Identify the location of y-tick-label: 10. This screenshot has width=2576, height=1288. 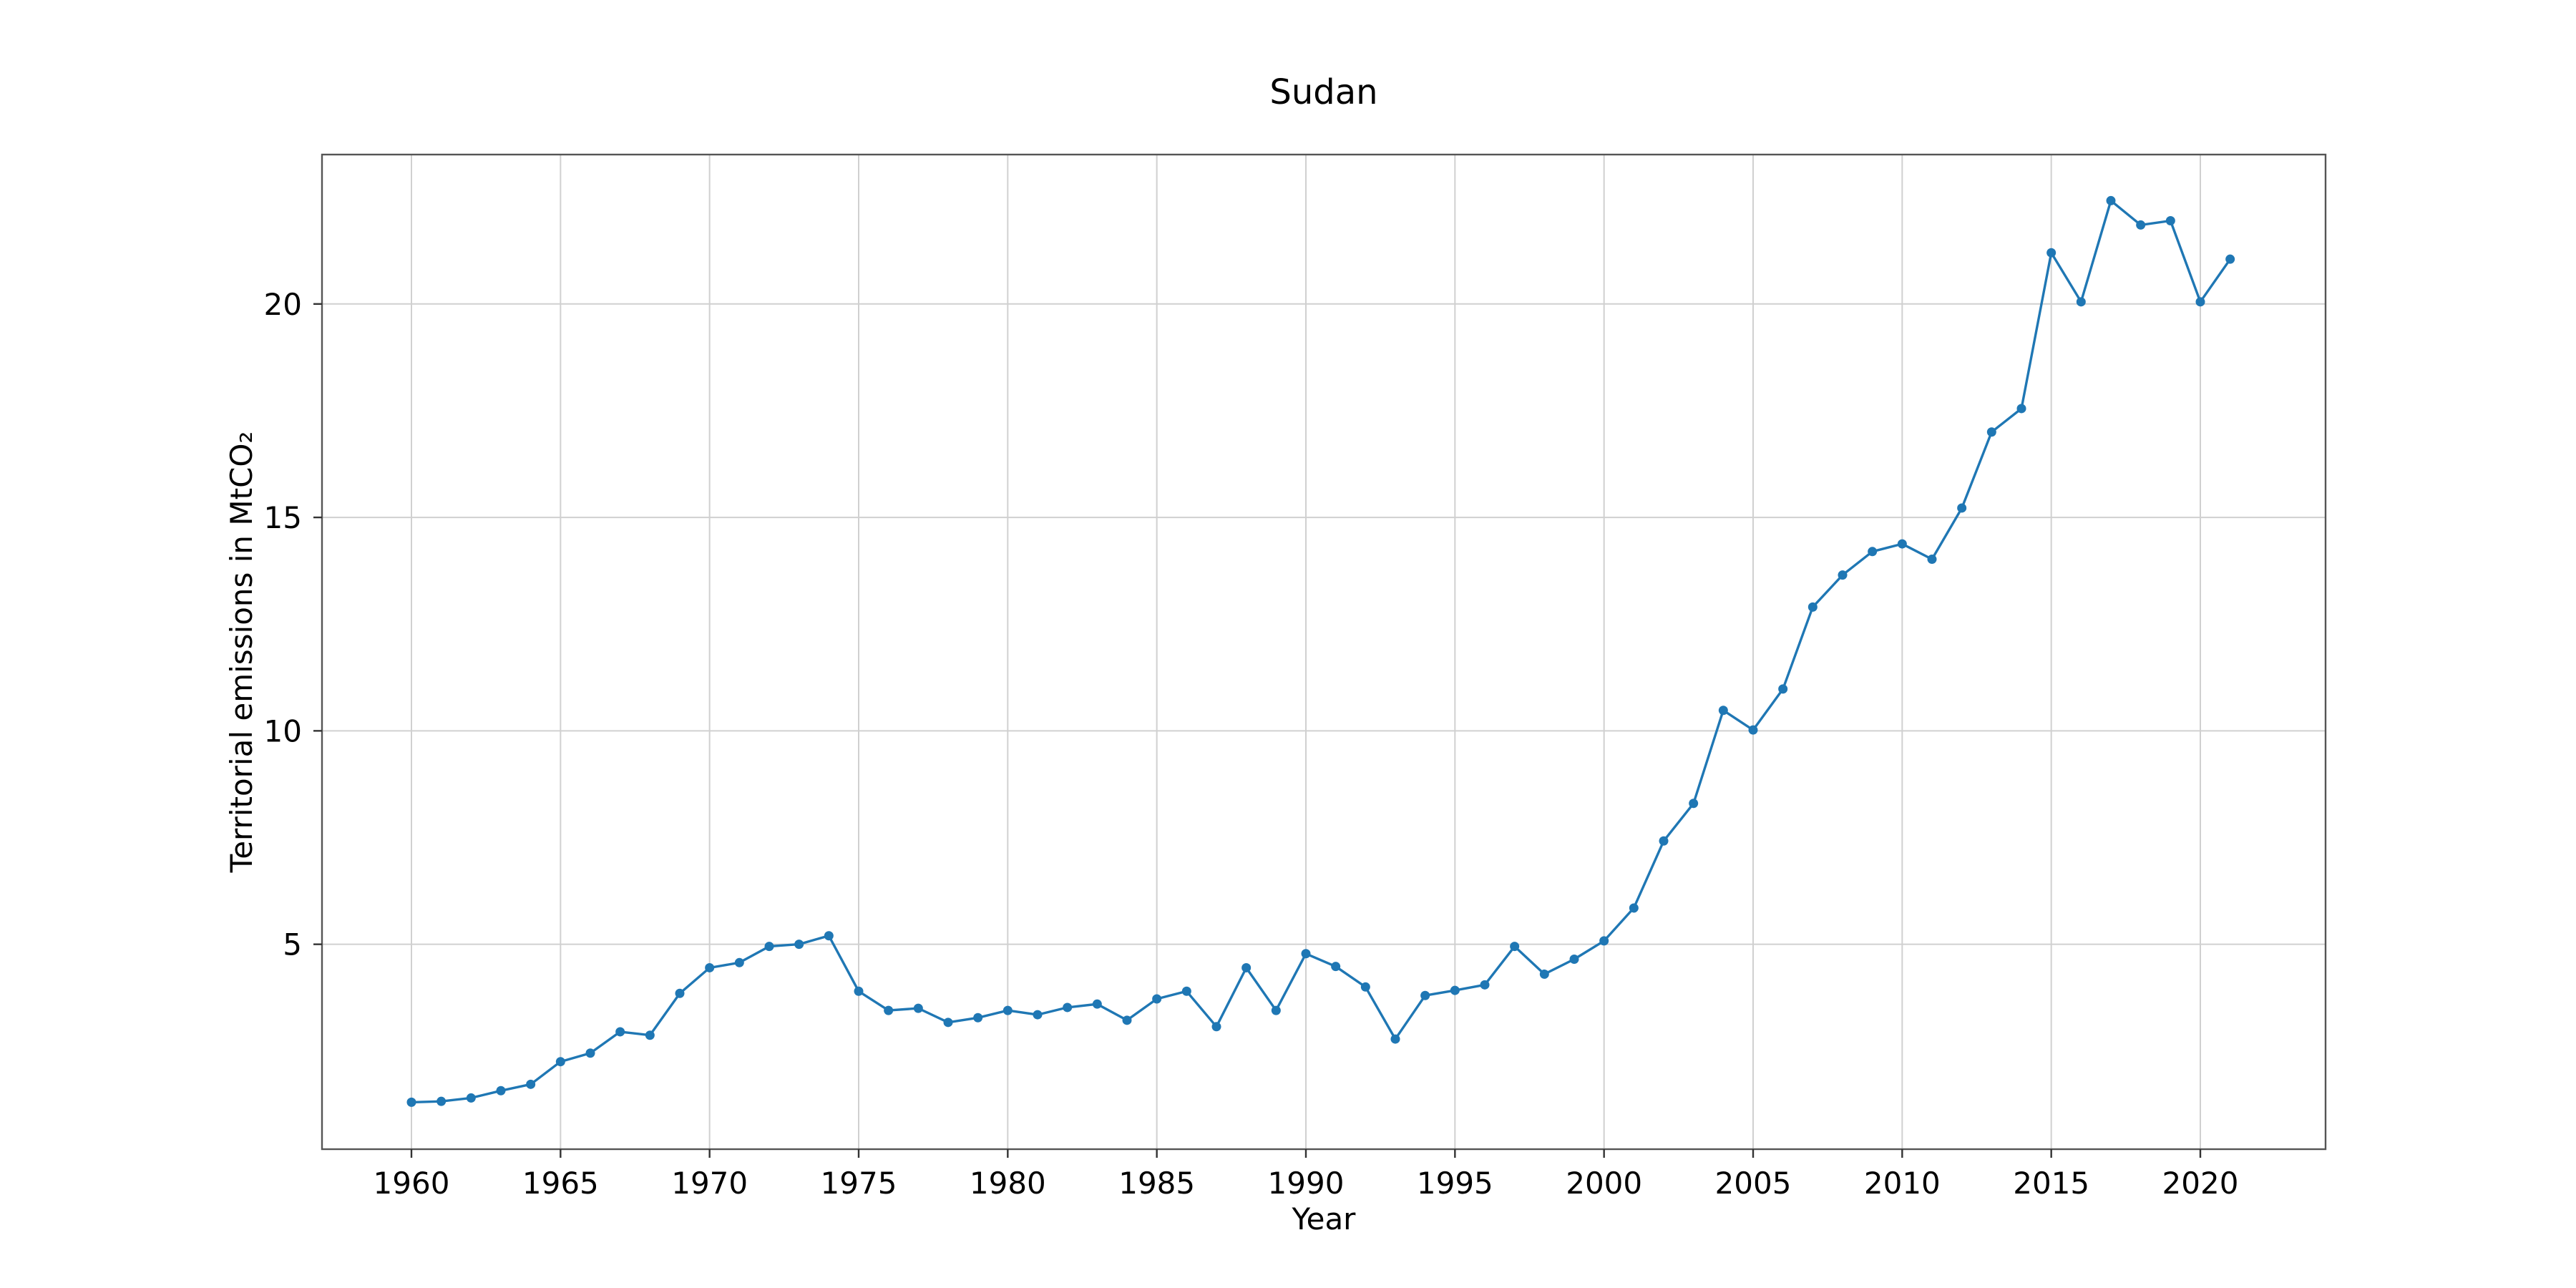
(283, 730).